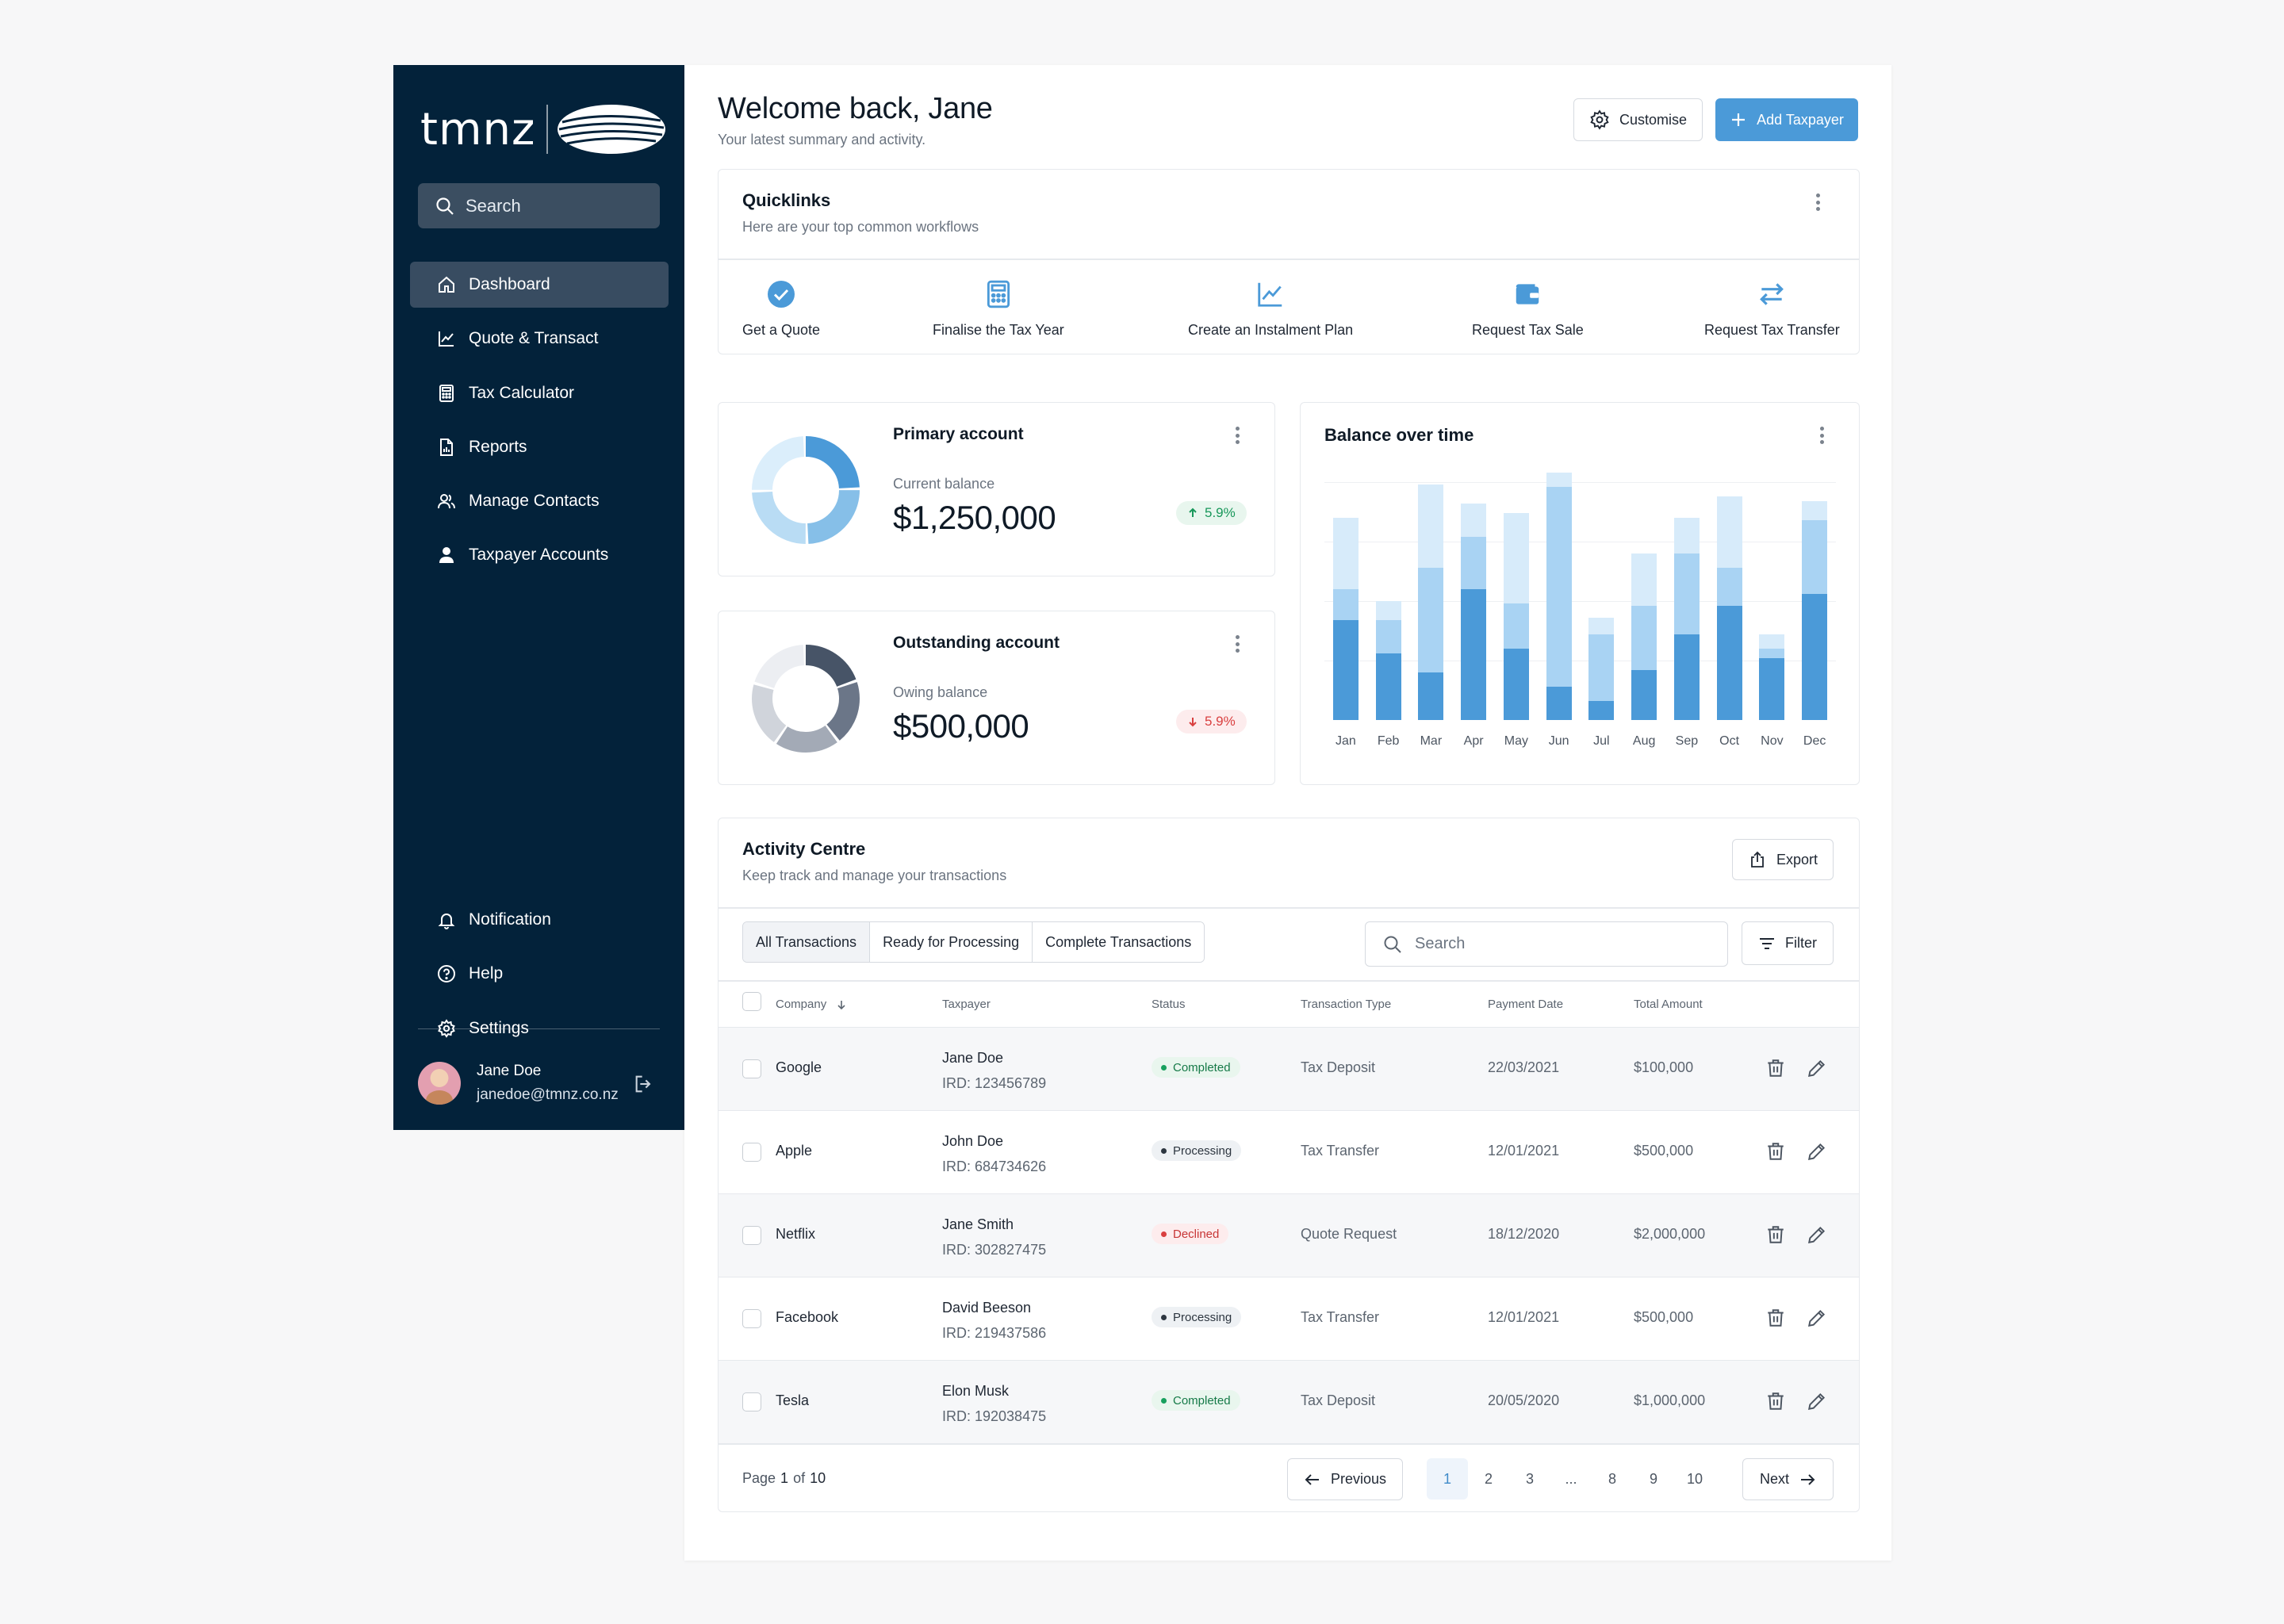 The width and height of the screenshot is (2284, 1624). I want to click on quicklink-get-a-quote: Get a Quote, so click(781, 309).